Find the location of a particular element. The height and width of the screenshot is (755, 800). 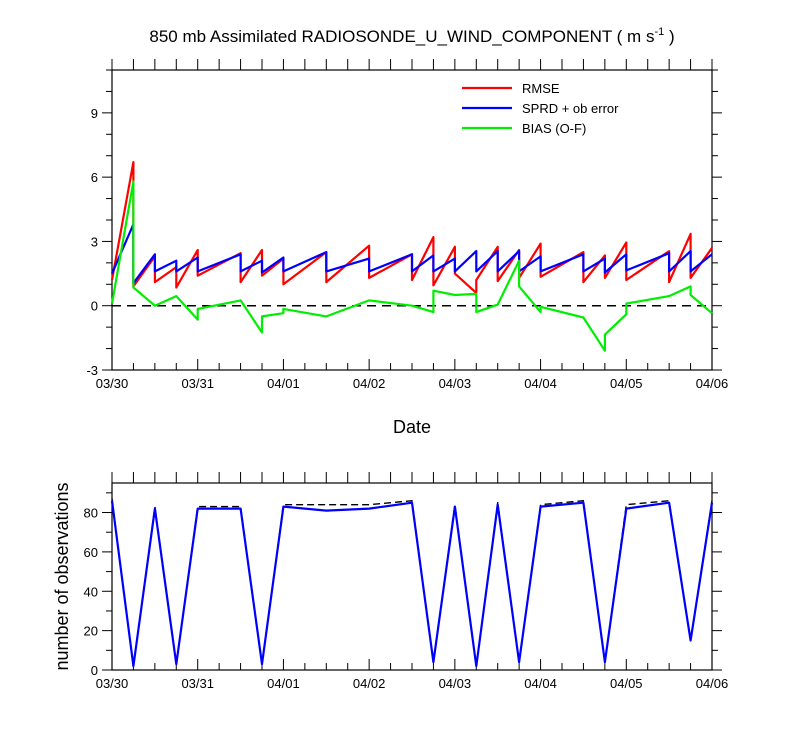

x-axis-label: Date is located at coordinates (412, 427).